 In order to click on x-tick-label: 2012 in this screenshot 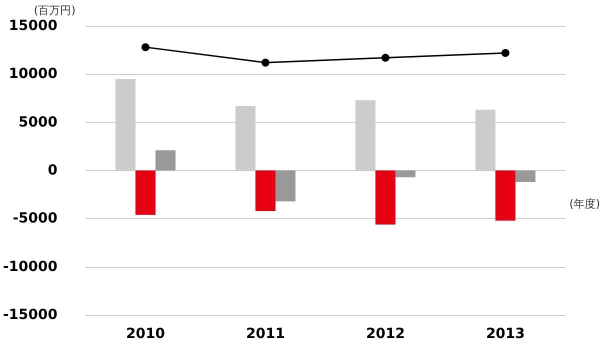, I will do `click(385, 333)`.